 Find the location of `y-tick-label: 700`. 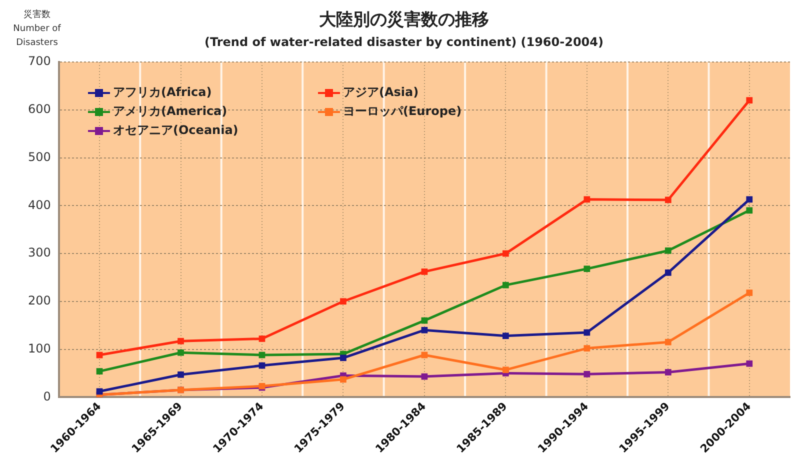

y-tick-label: 700 is located at coordinates (39, 61).